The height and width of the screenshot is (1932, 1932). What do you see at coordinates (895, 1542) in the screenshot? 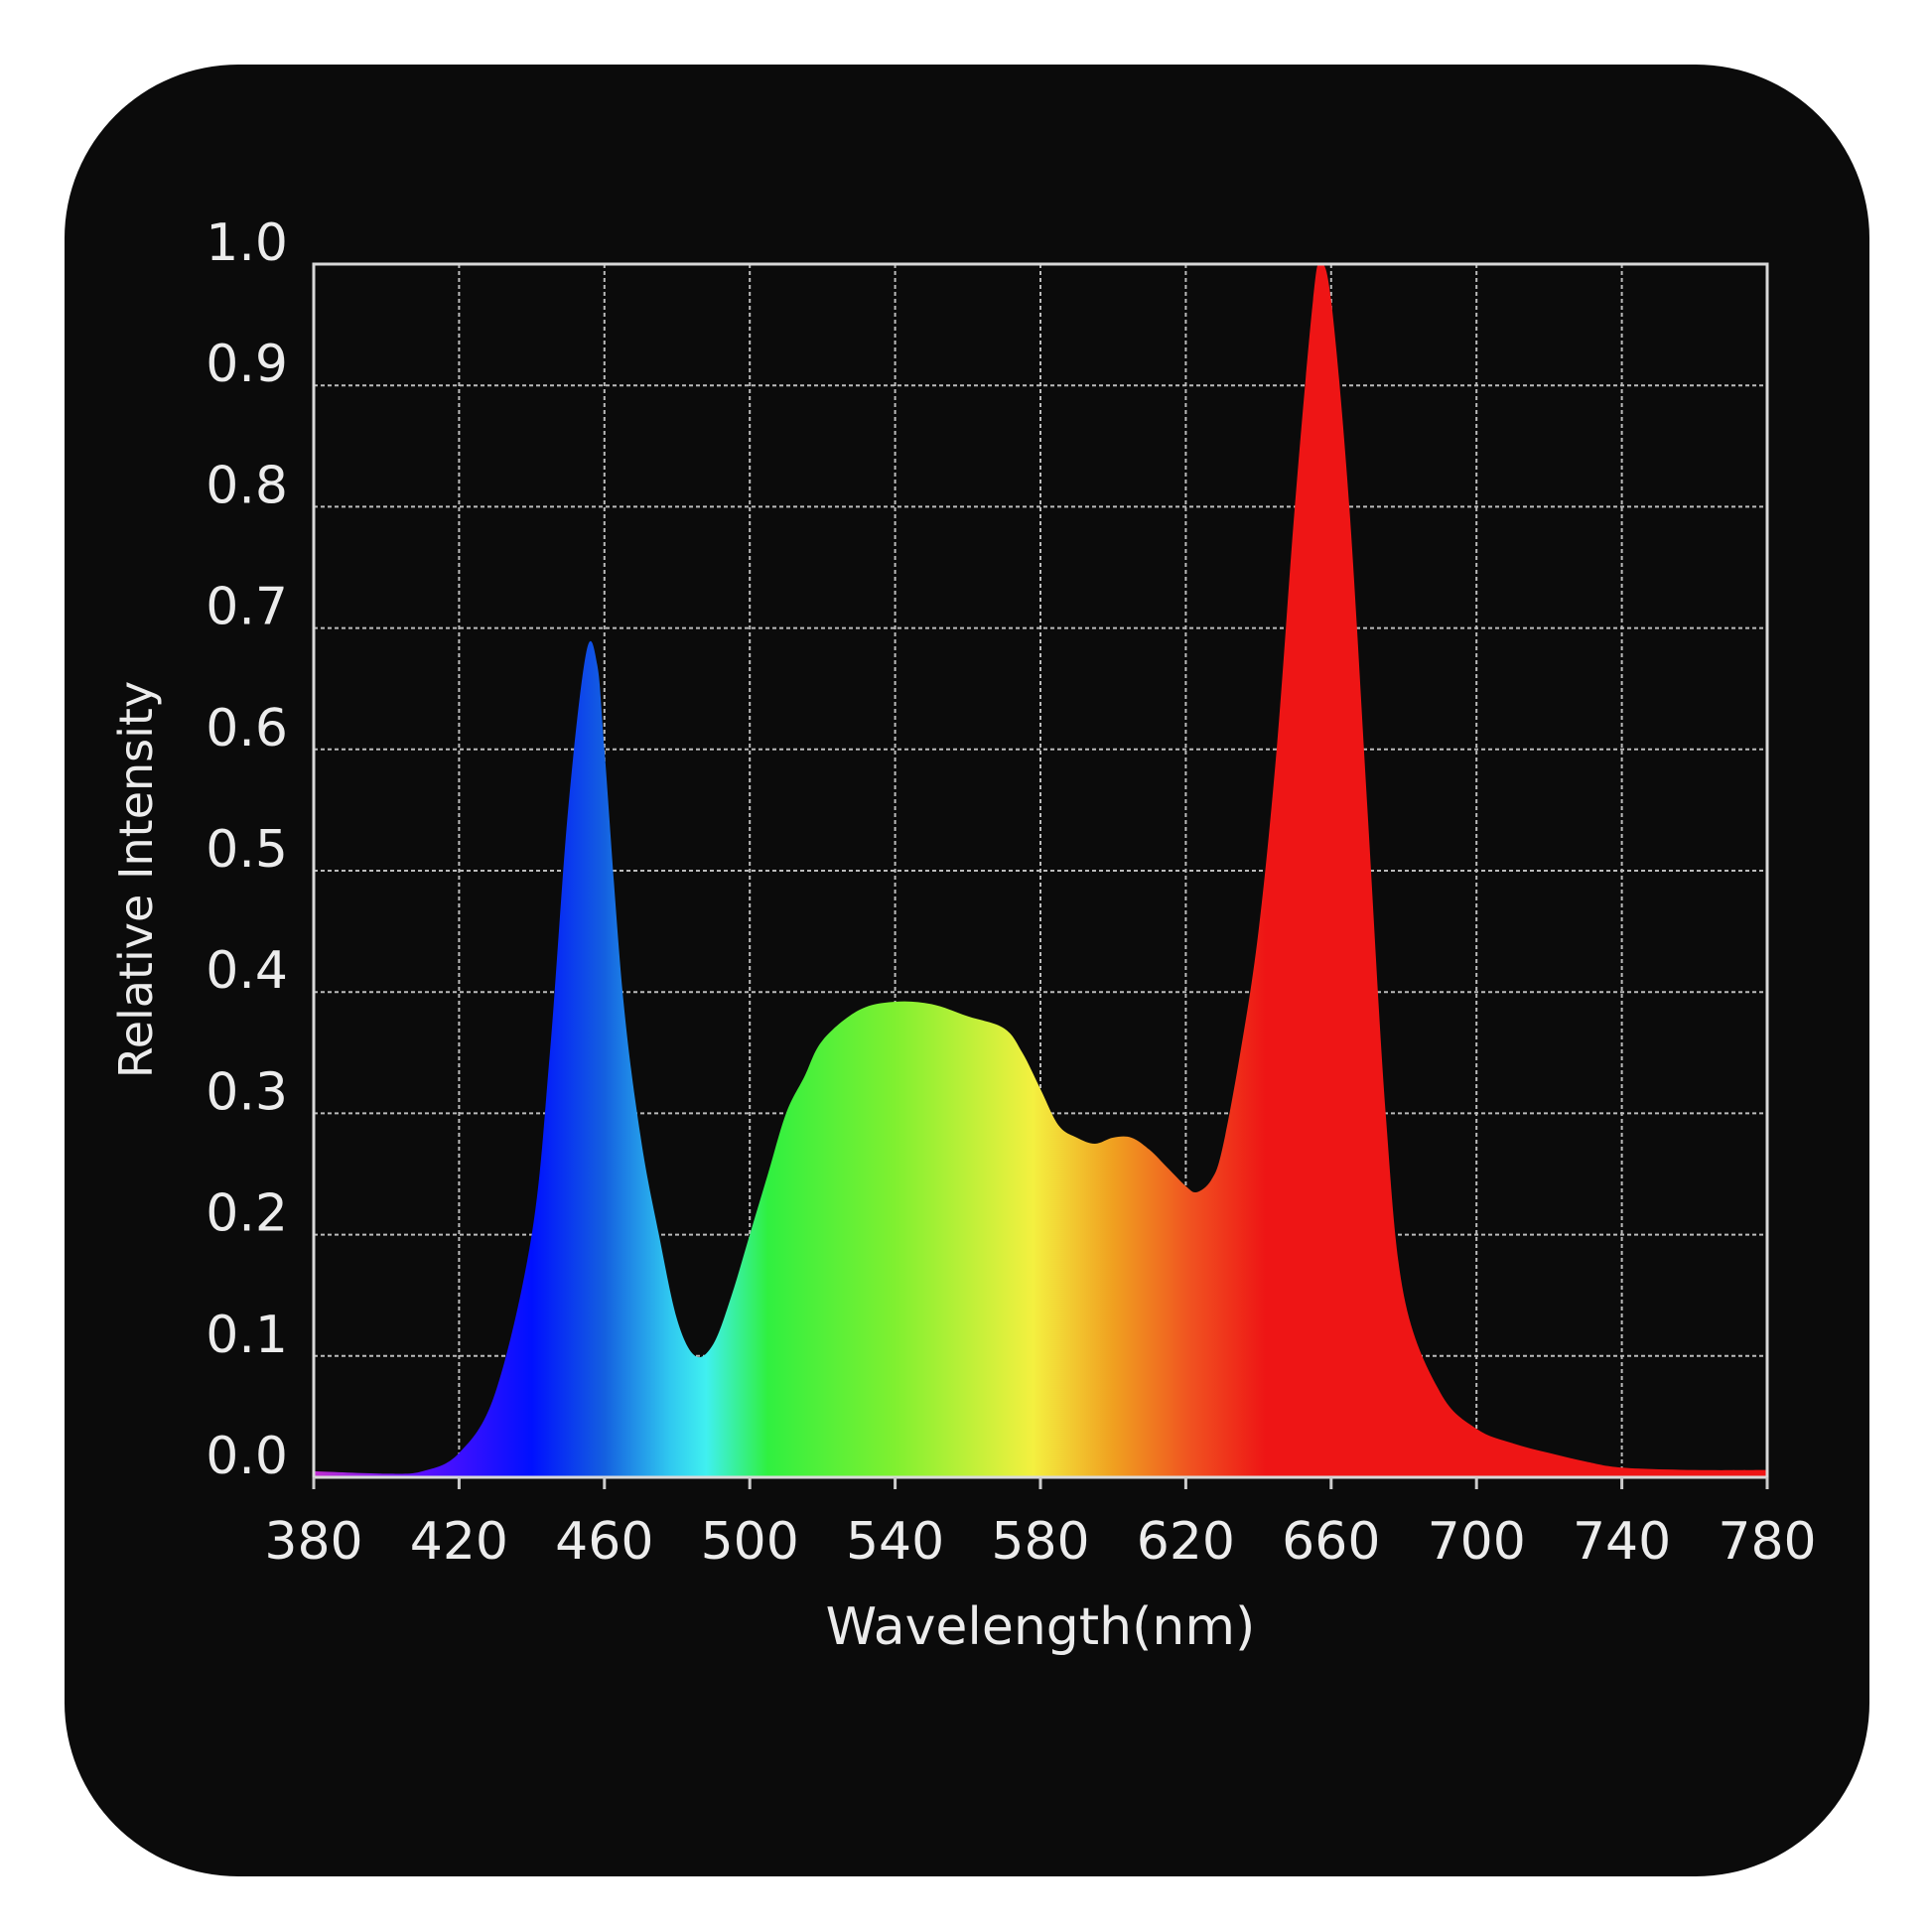
I see `x-tick-label: 540` at bounding box center [895, 1542].